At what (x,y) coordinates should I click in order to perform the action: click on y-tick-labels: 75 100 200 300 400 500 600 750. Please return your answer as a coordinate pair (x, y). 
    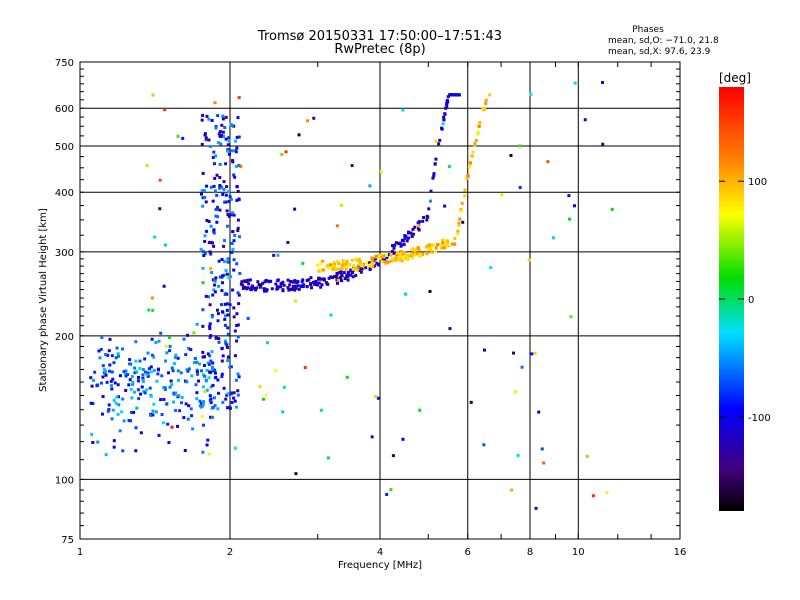
    Looking at the image, I should click on (64, 302).